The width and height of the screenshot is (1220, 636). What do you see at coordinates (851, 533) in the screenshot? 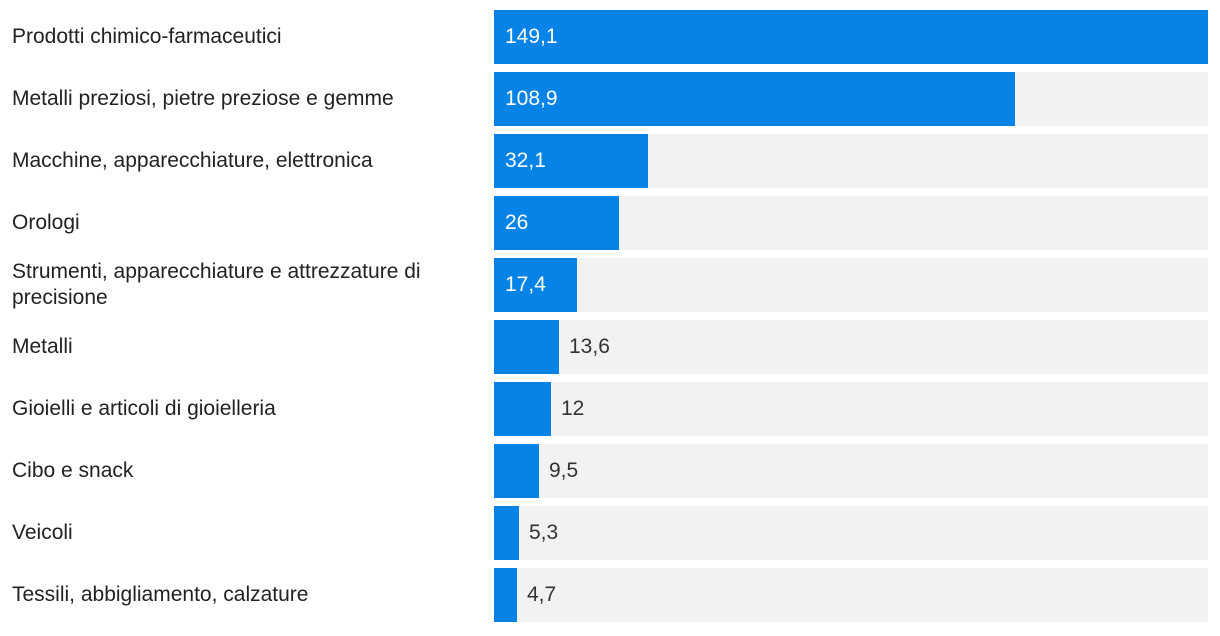
I see `bar-track: 5,3` at bounding box center [851, 533].